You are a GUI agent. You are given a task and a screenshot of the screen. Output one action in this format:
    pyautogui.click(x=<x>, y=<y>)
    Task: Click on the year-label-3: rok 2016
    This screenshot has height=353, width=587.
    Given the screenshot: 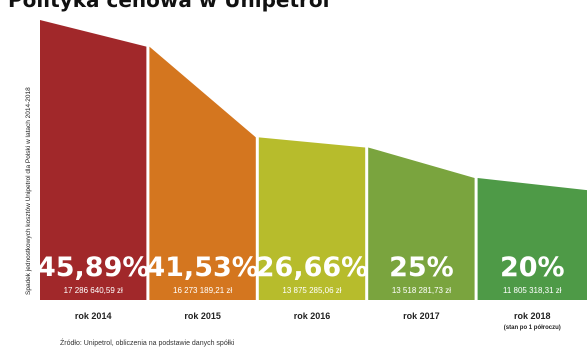 What is the action you would take?
    pyautogui.click(x=312, y=316)
    